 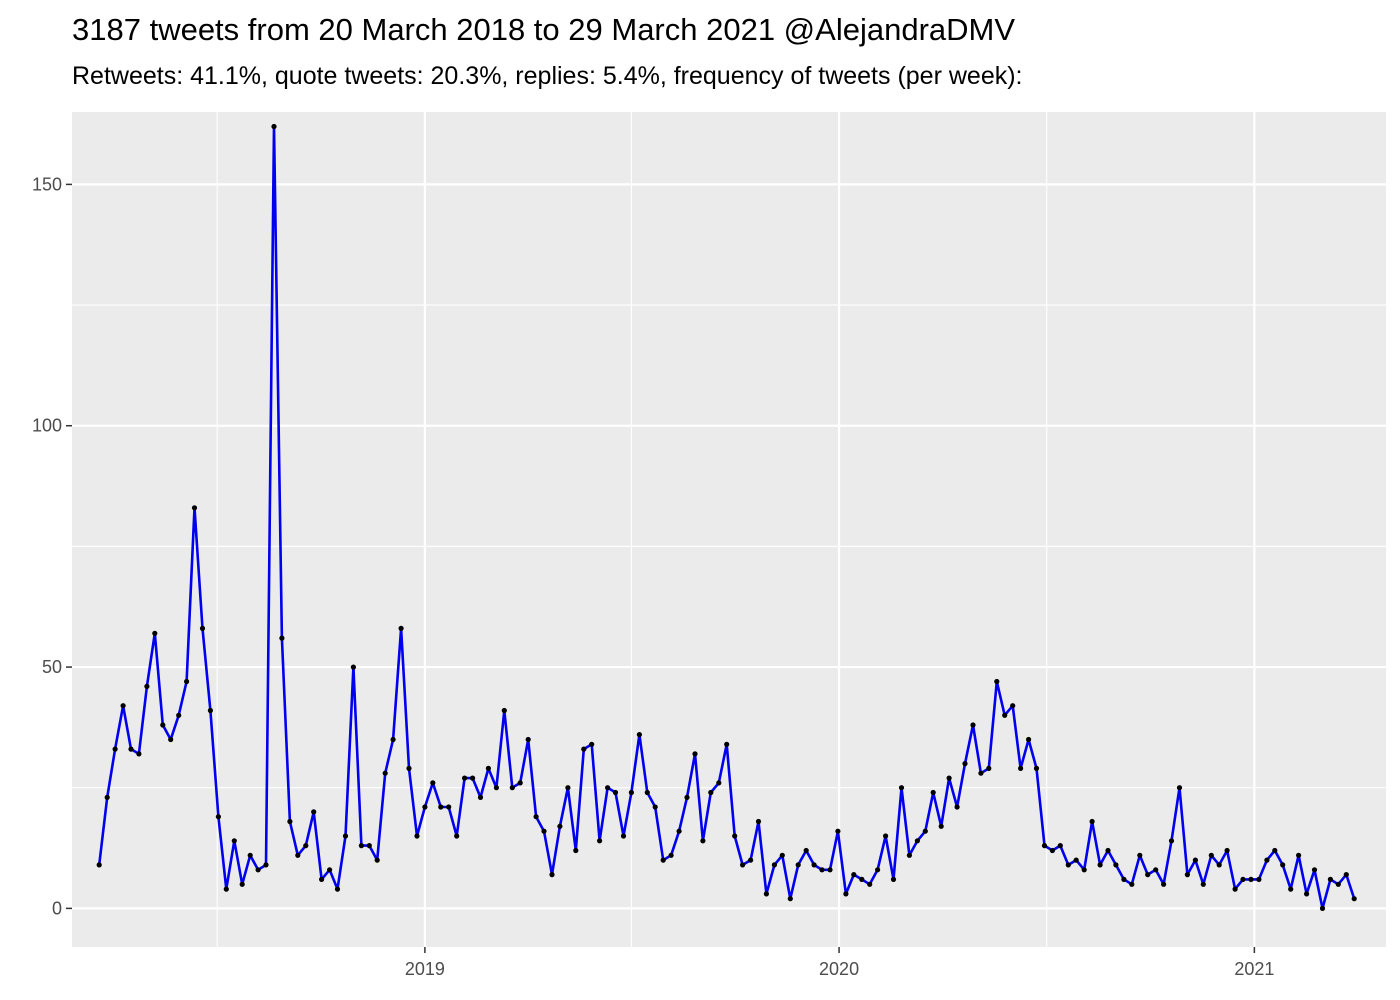 I want to click on y-axis: 0 50 100 150, so click(x=52, y=546).